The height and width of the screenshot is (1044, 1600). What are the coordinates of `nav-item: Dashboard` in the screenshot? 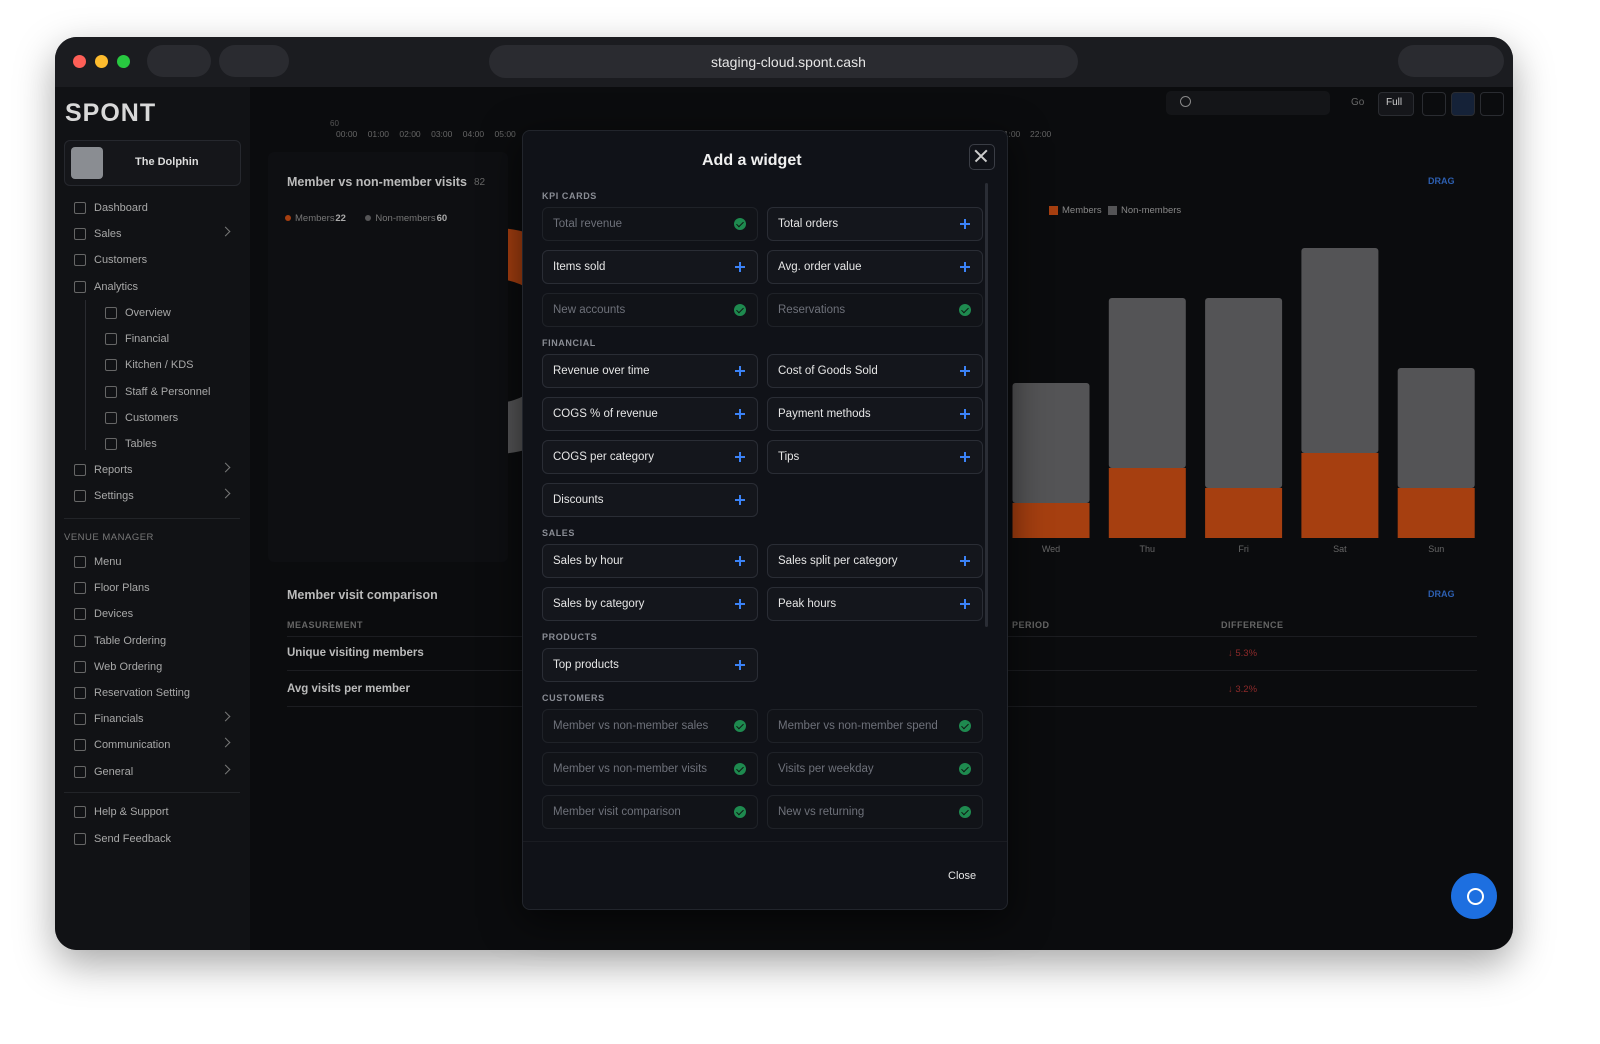 It's located at (121, 208).